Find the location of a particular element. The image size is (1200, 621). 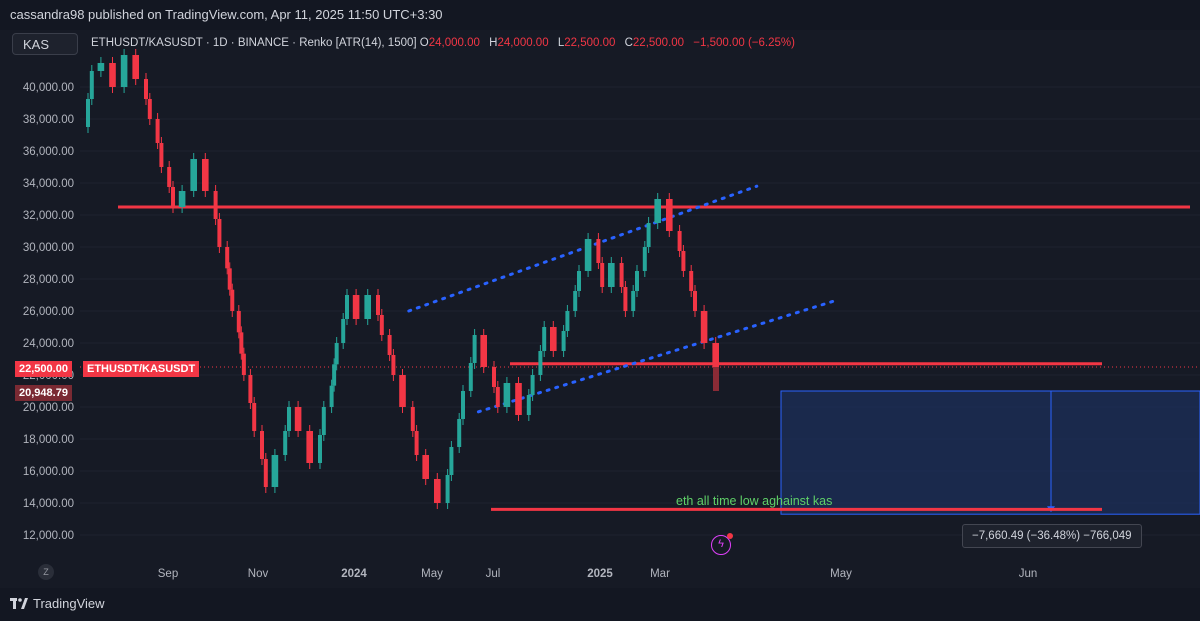

x-tick-label: Jul is located at coordinates (493, 574).